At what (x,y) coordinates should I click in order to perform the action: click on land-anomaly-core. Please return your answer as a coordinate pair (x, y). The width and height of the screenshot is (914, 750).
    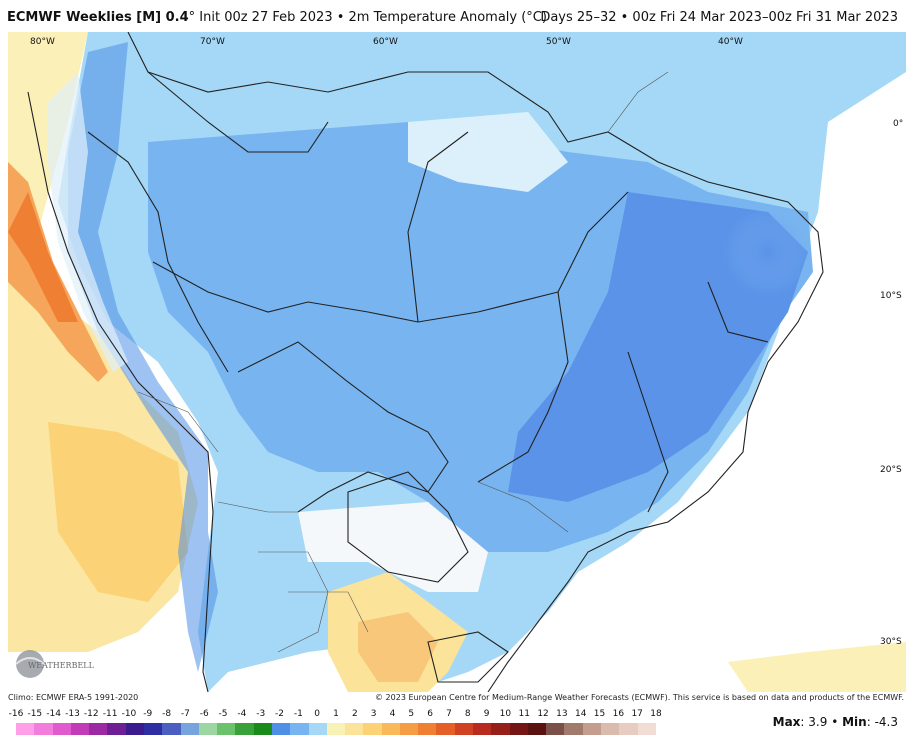
    Looking at the image, I should click on (768, 252).